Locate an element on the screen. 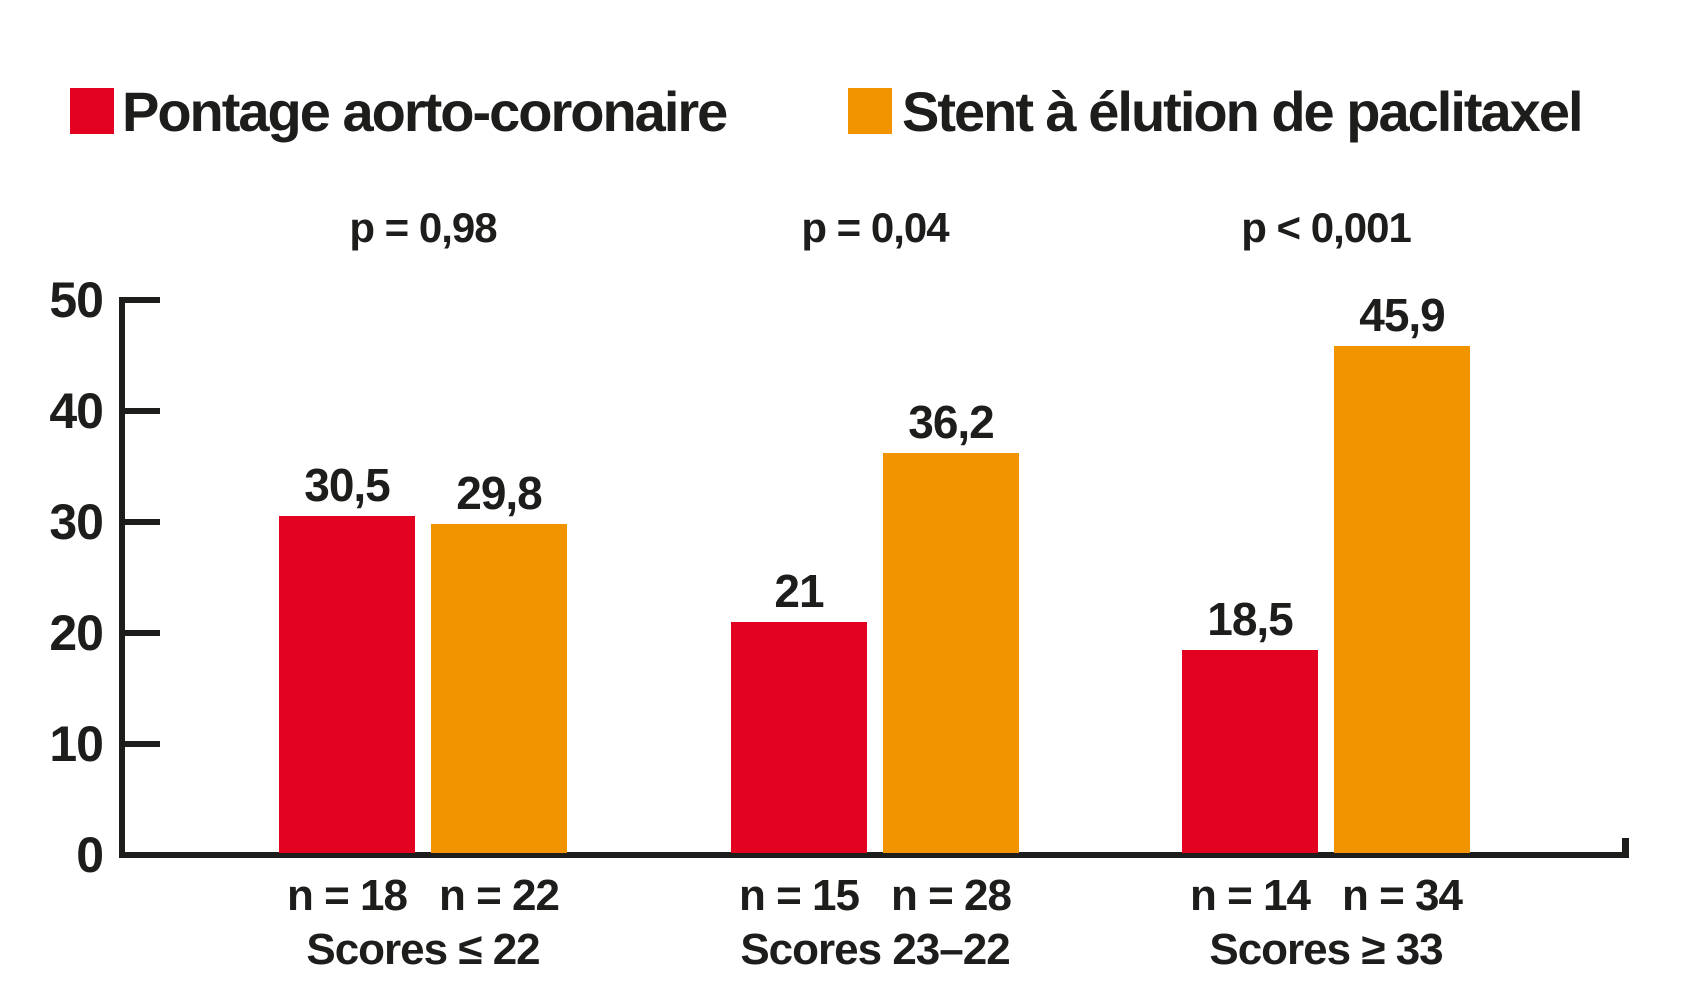  legend-label-stent: Stent à élution de paclitaxel is located at coordinates (1243, 111).